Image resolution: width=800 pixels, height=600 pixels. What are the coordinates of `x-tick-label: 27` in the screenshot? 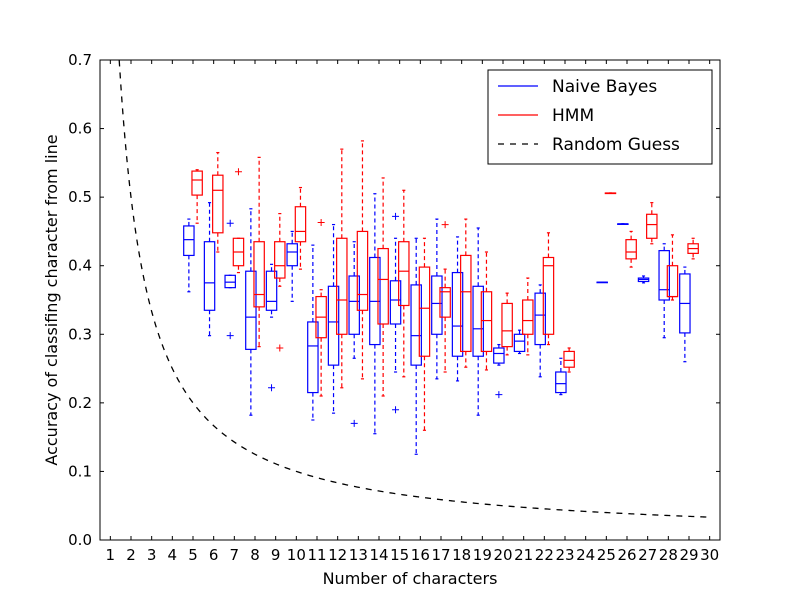 It's located at (647, 555).